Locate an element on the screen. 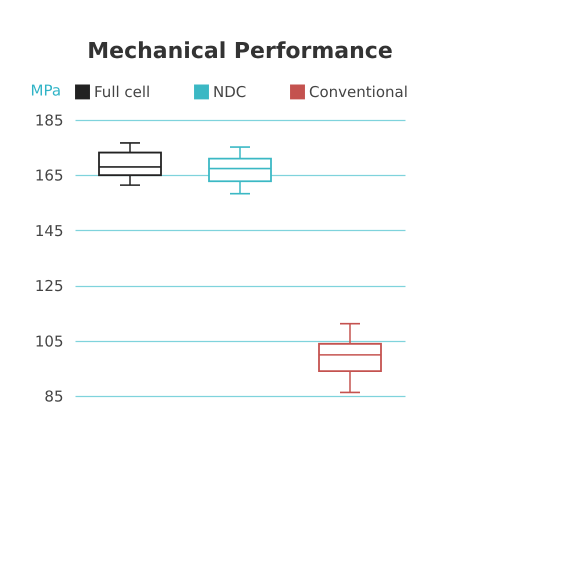 Image resolution: width=565 pixels, height=565 pixels. legend-label: Conventional is located at coordinates (358, 91).